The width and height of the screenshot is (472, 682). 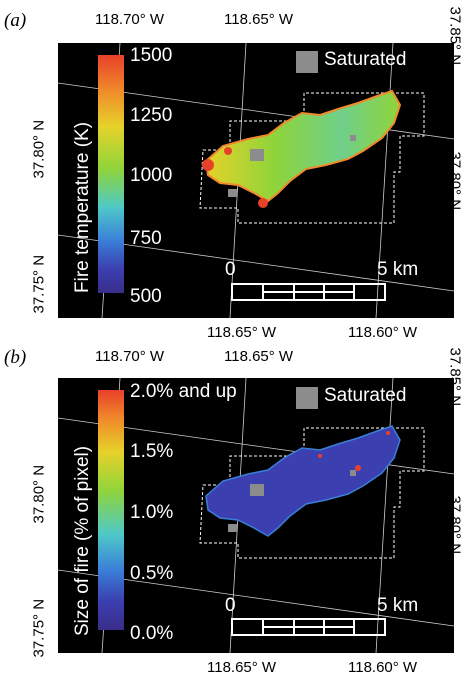 What do you see at coordinates (146, 296) in the screenshot?
I see `colorbar-tick: 500` at bounding box center [146, 296].